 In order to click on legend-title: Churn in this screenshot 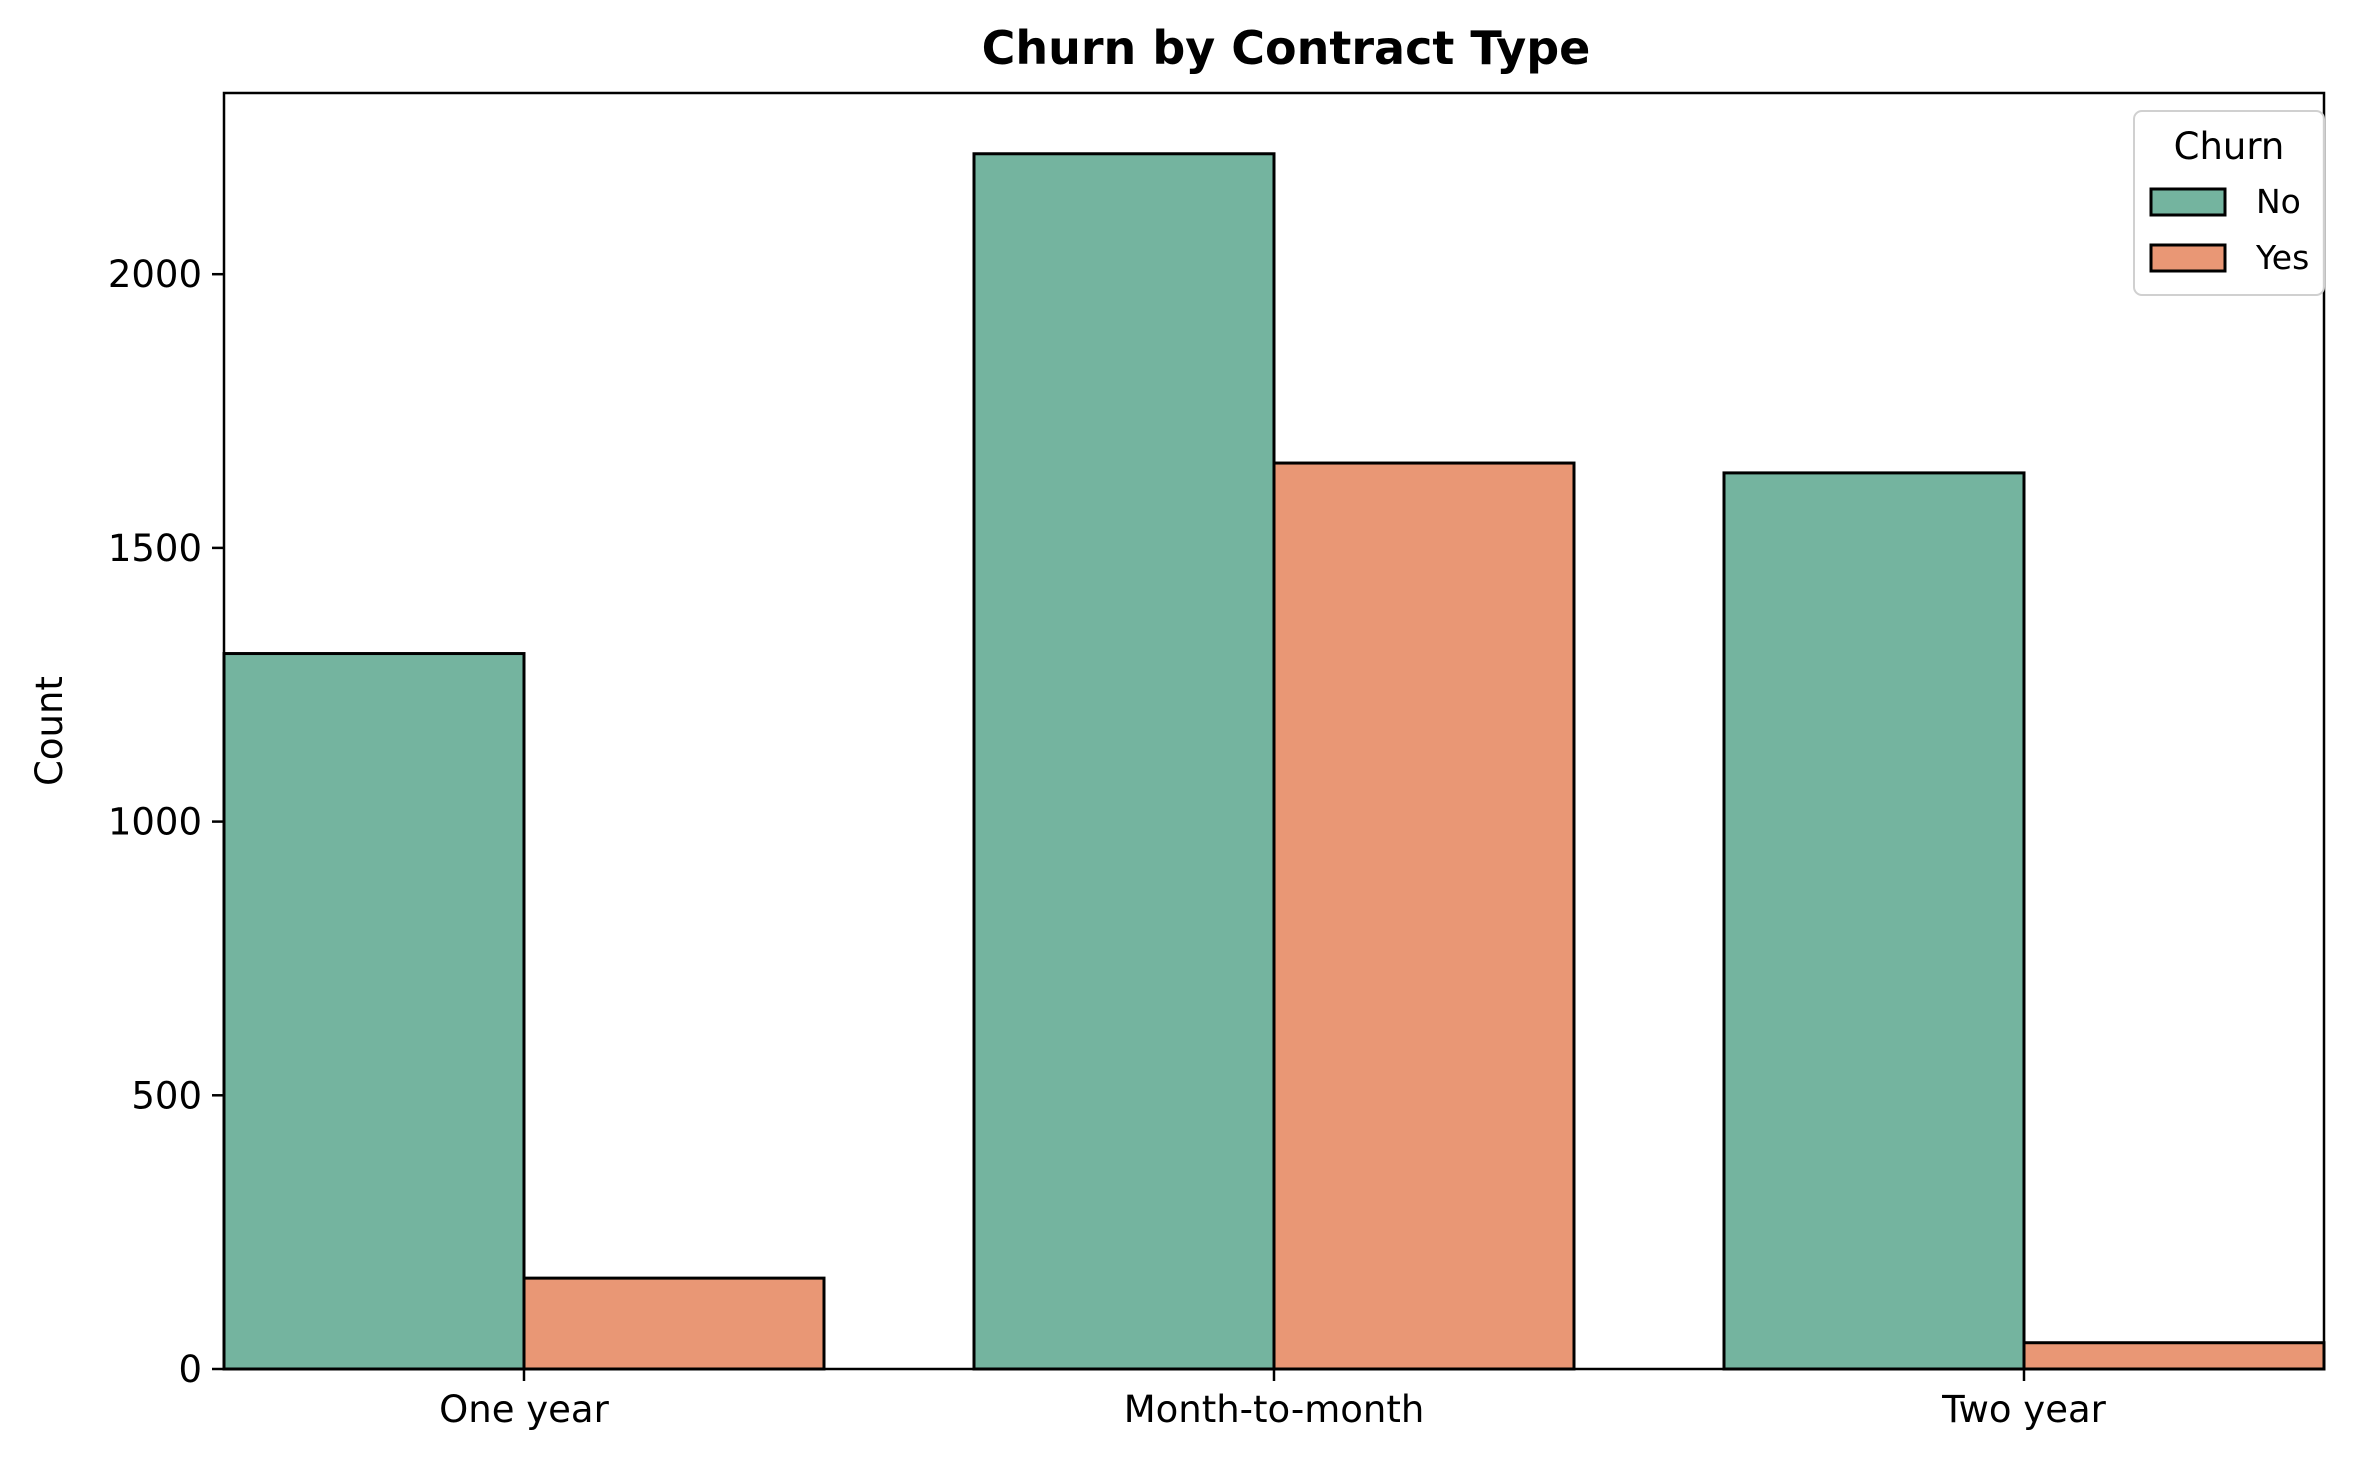, I will do `click(2229, 146)`.